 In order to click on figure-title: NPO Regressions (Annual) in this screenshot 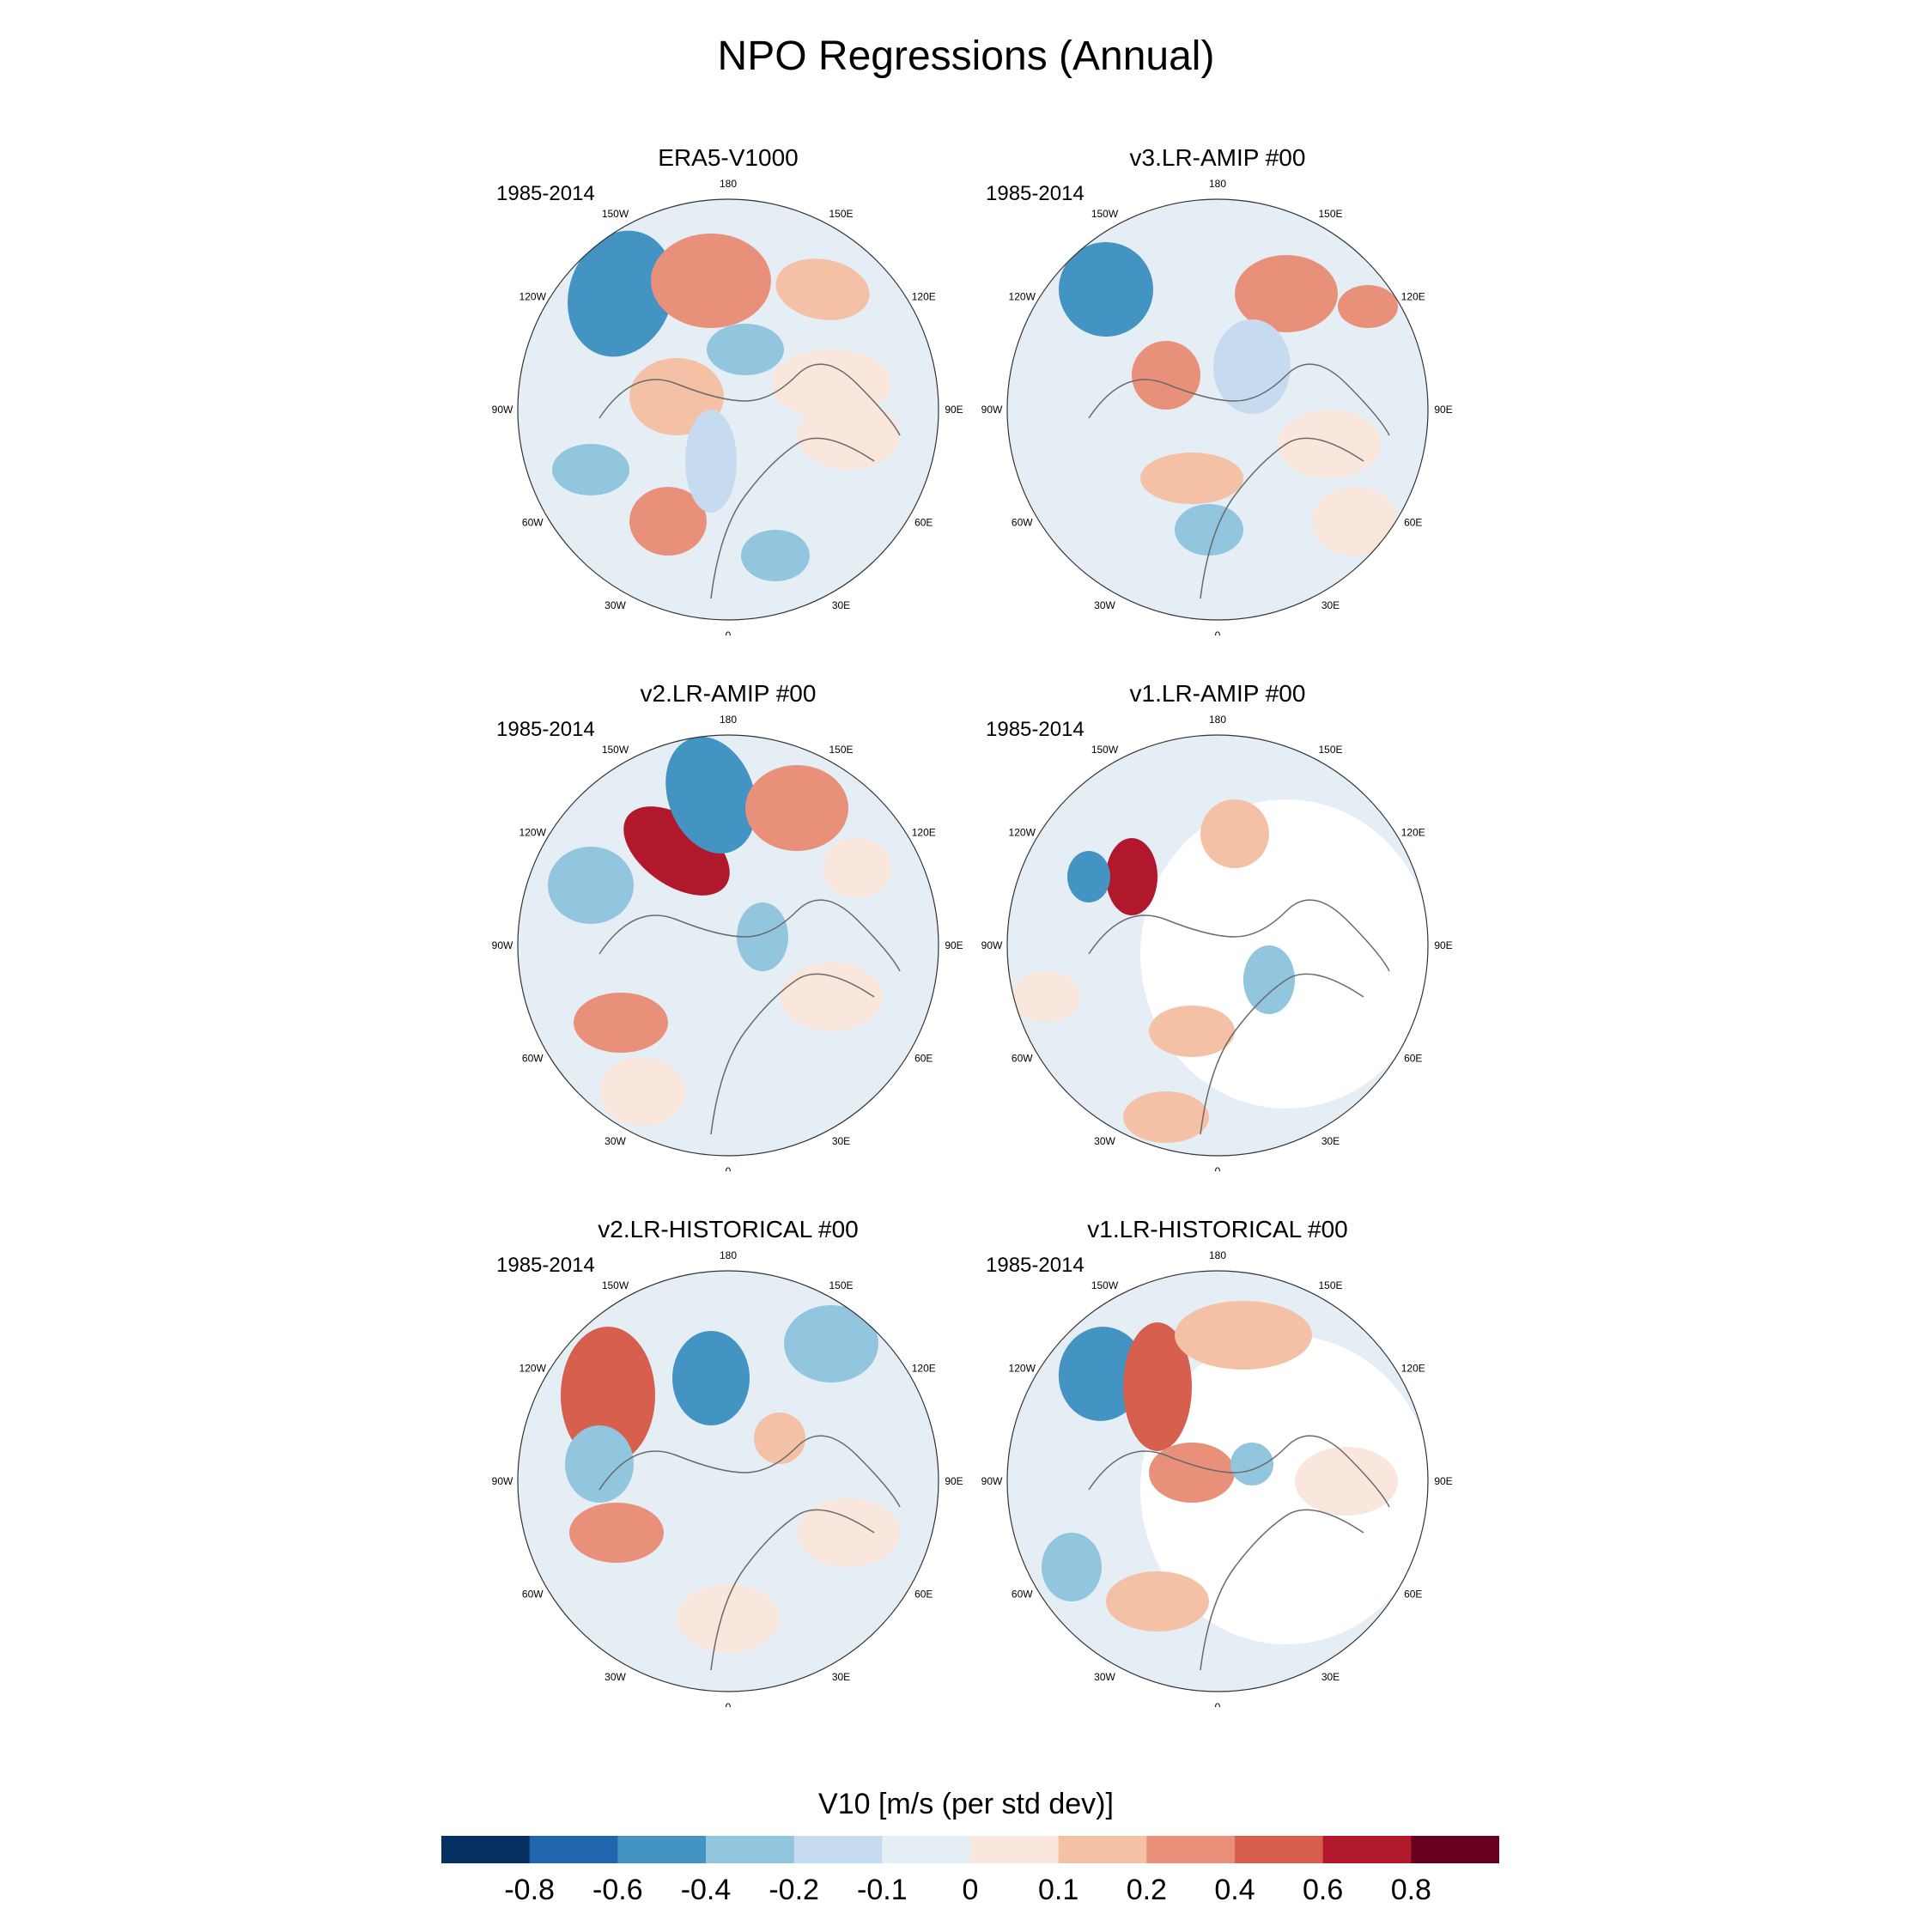, I will do `click(966, 56)`.